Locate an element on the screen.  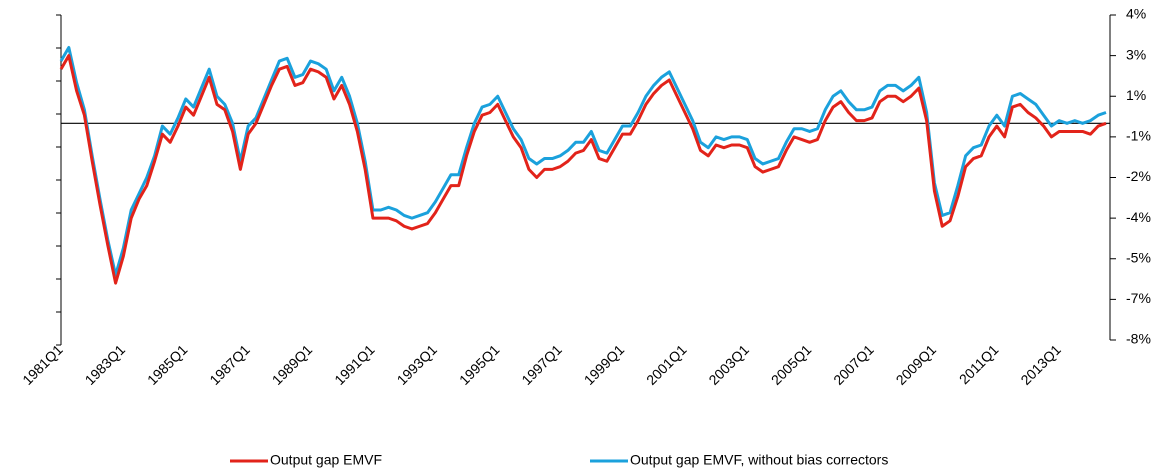
x-tick-label: 2001Q1 is located at coordinates (666, 364).